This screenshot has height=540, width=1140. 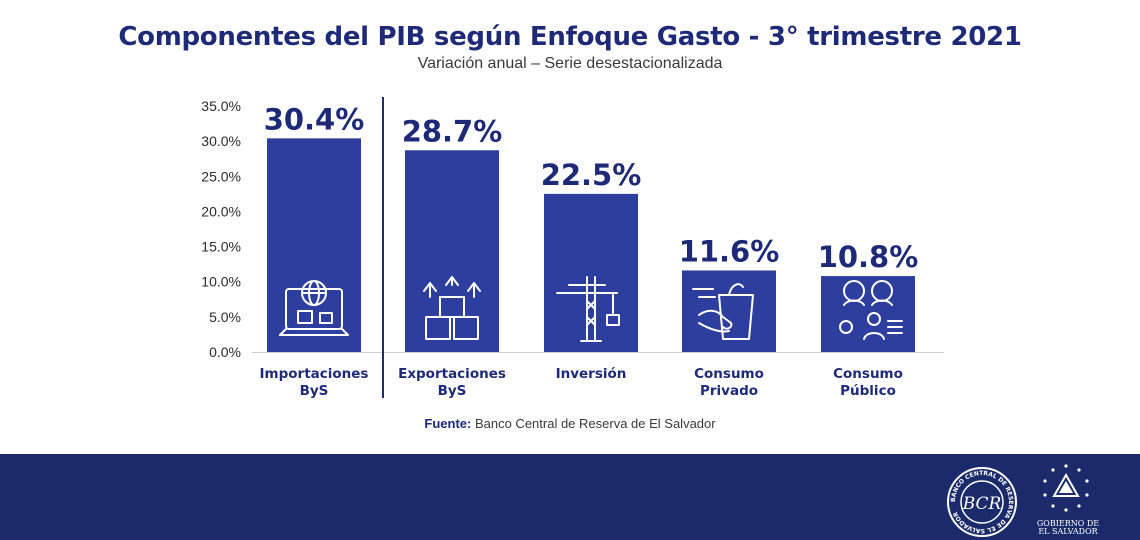 I want to click on y-tick-label: 35.0%, so click(x=221, y=106).